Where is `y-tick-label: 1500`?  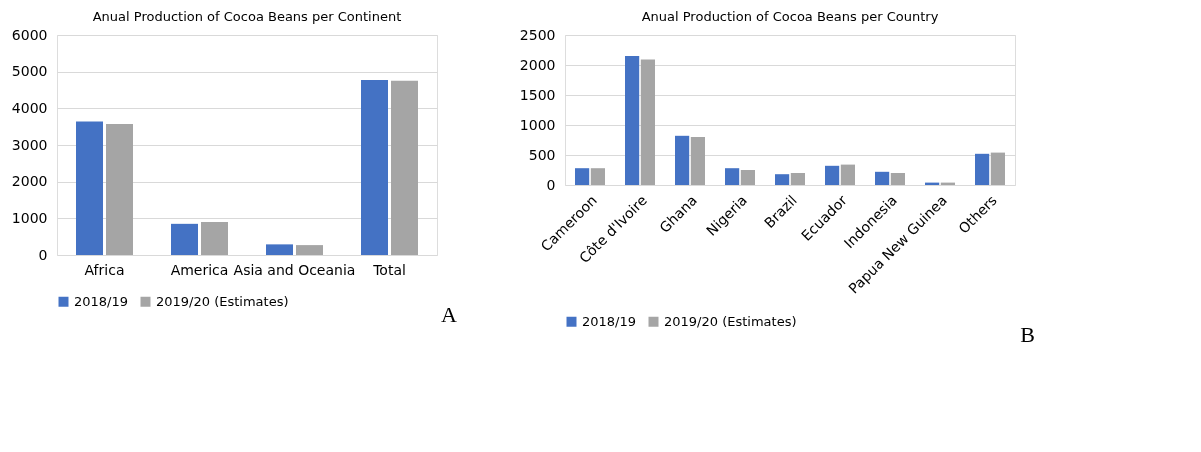
y-tick-label: 1500 is located at coordinates (537, 94).